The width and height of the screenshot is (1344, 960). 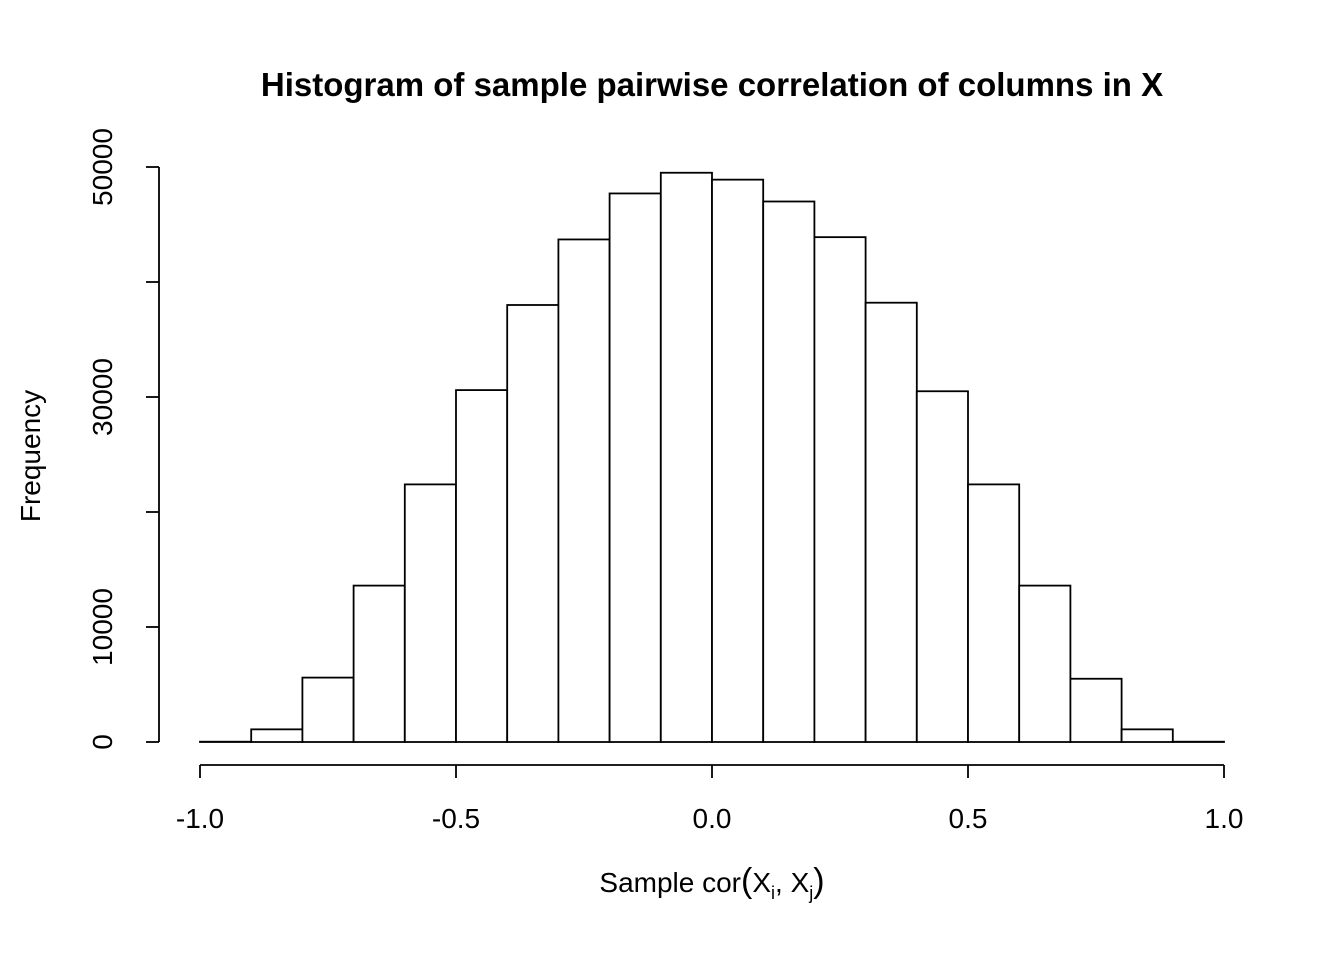 I want to click on y-tick-label: 30000, so click(x=102, y=397).